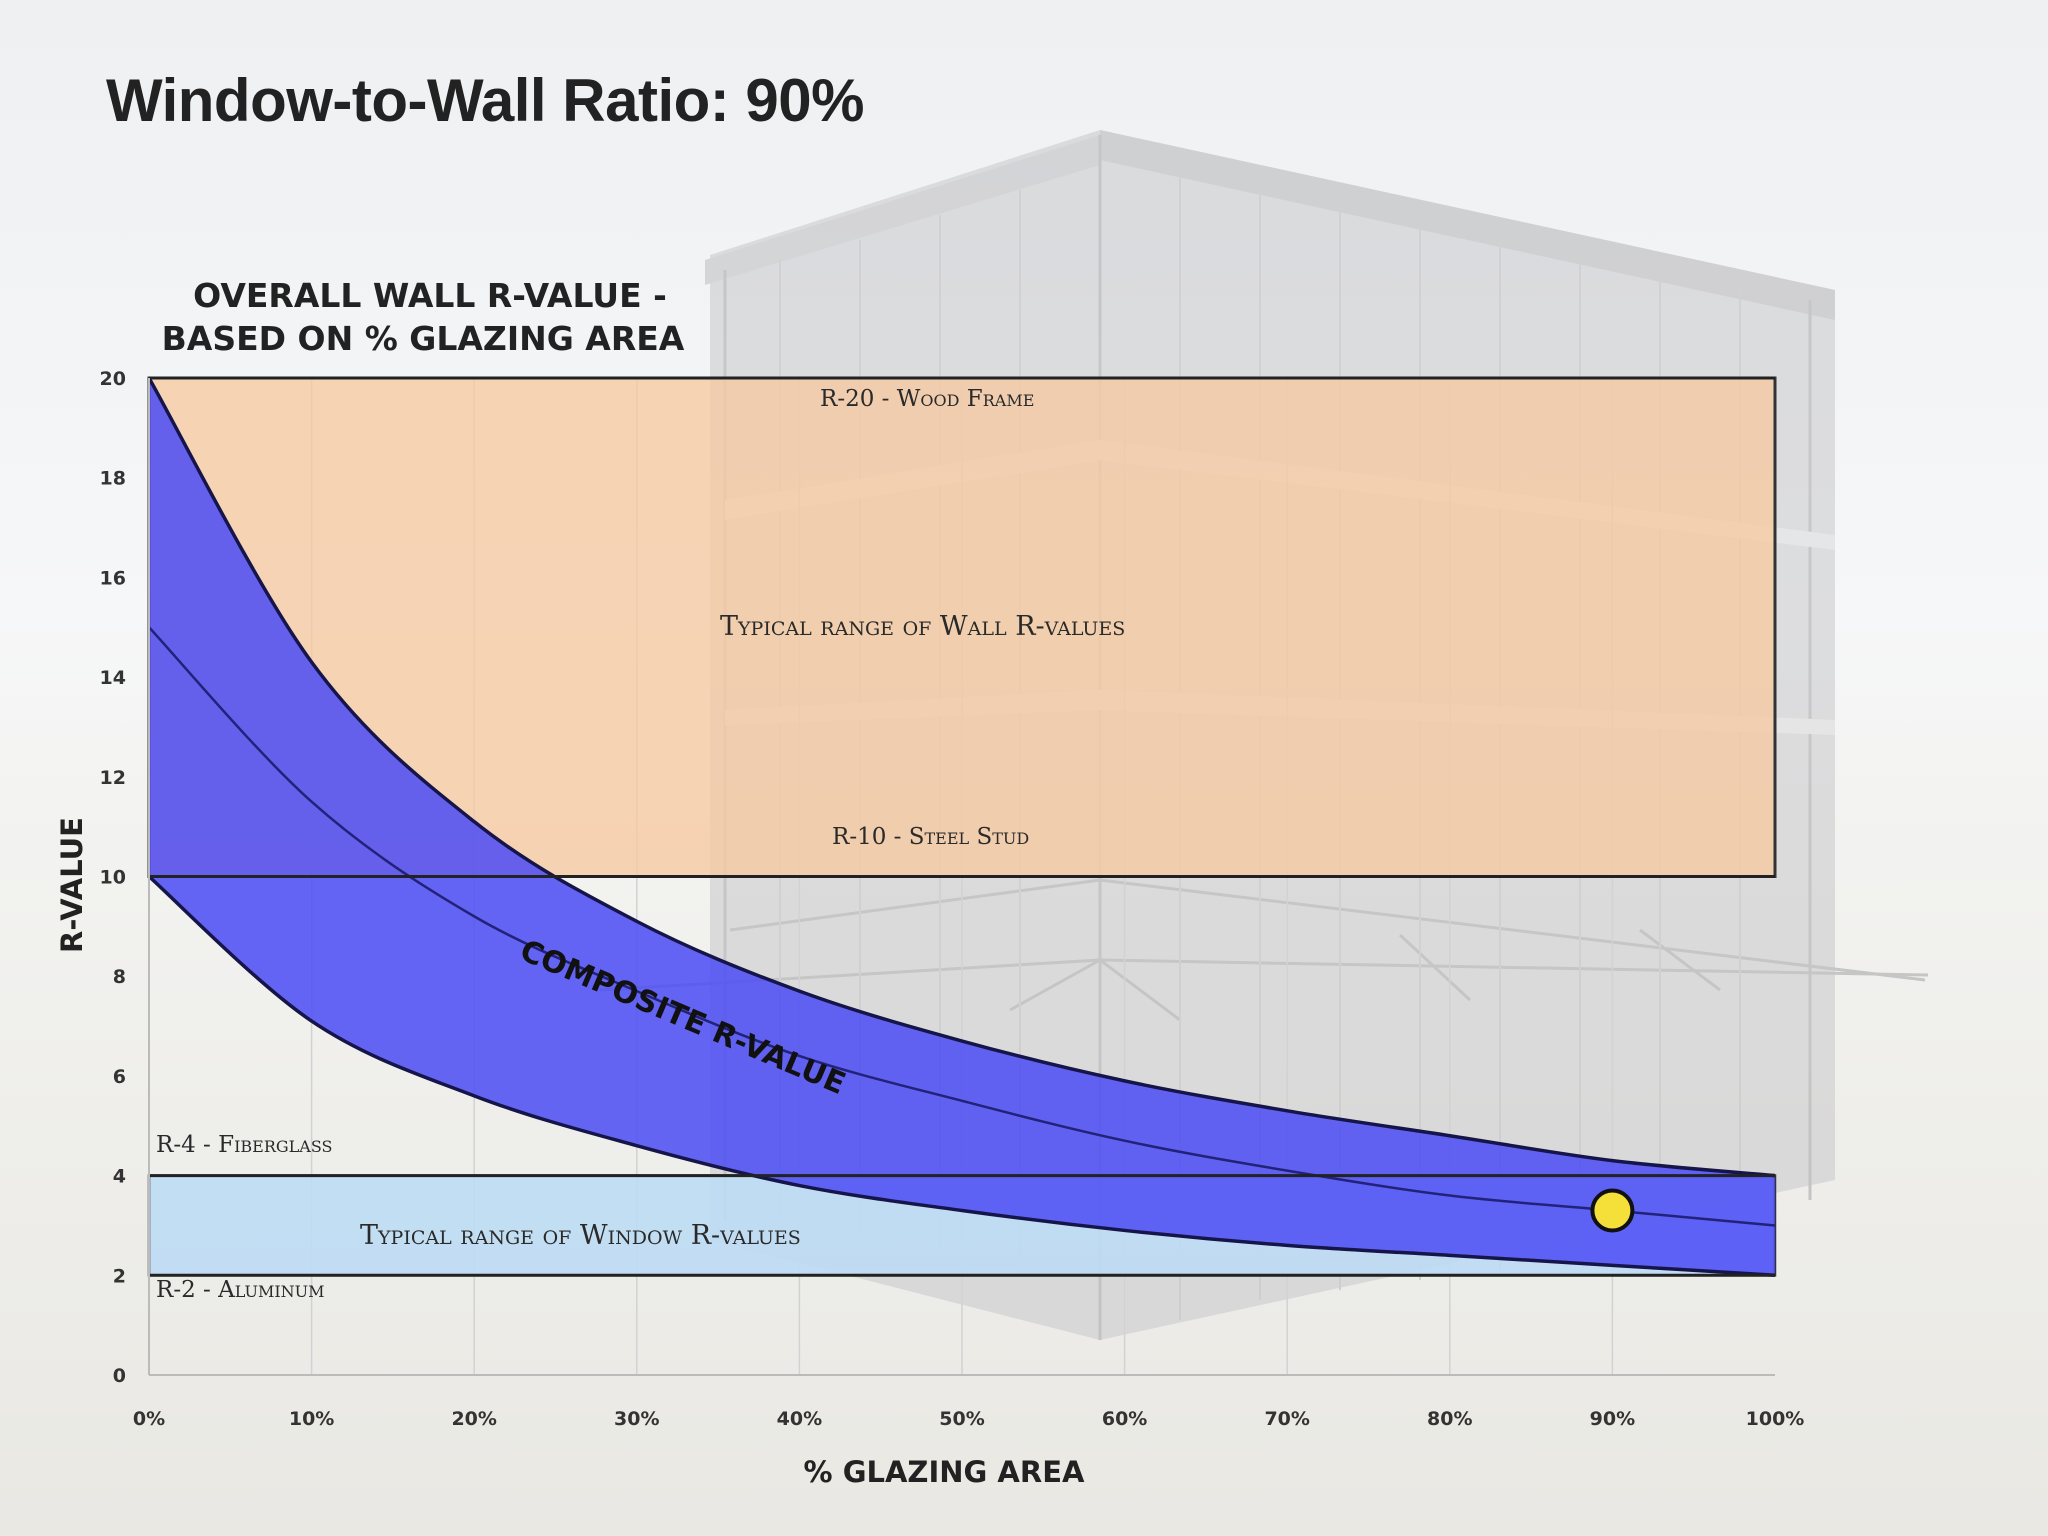  What do you see at coordinates (922, 626) in the screenshot?
I see `wall-range-label: Typical range of Wall R-values` at bounding box center [922, 626].